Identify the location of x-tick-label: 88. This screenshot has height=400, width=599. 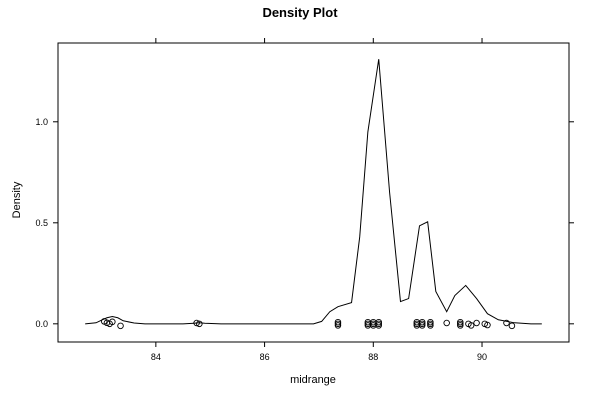
(373, 357).